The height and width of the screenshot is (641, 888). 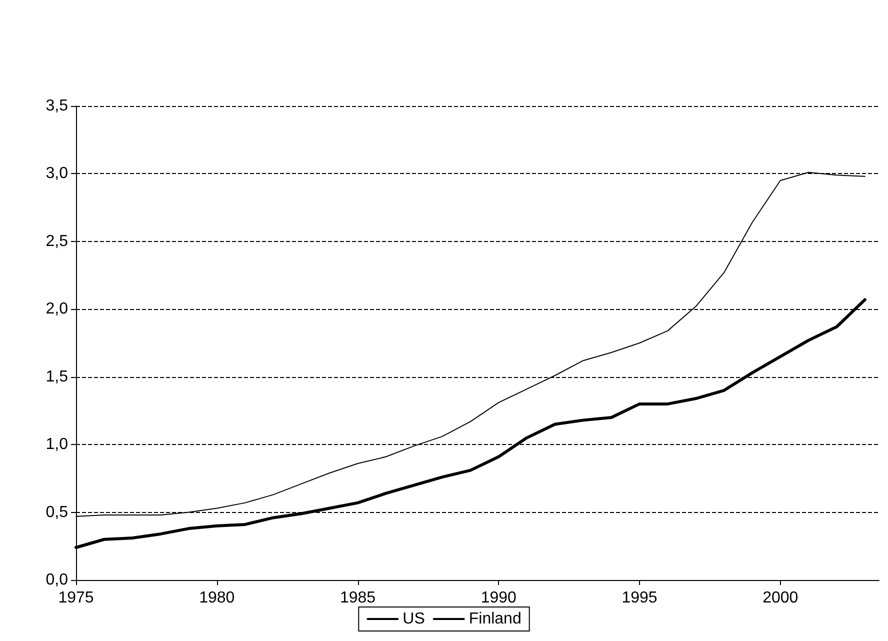 What do you see at coordinates (57, 309) in the screenshot?
I see `y-tick-label: 2,0` at bounding box center [57, 309].